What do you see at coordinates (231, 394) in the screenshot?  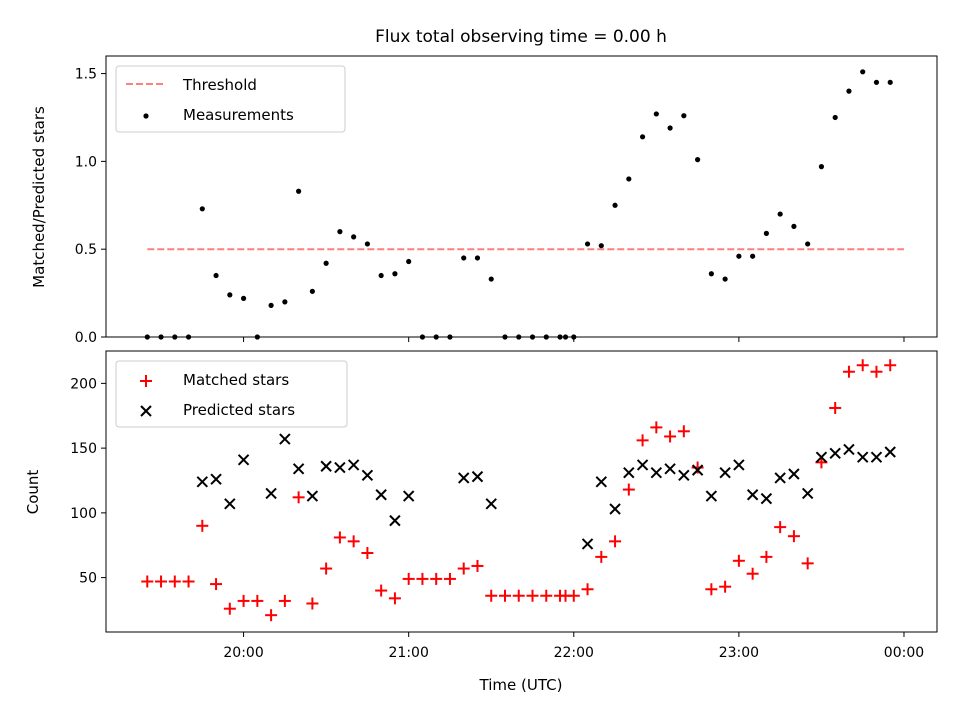 I see `bottom-legend: Matched stars Predicted stars` at bounding box center [231, 394].